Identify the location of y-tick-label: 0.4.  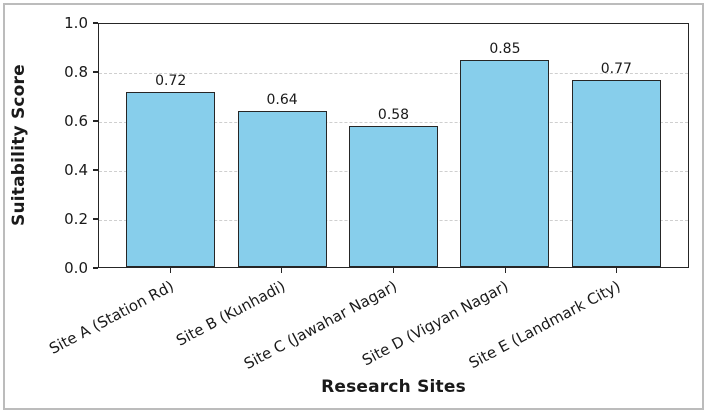
(76, 170).